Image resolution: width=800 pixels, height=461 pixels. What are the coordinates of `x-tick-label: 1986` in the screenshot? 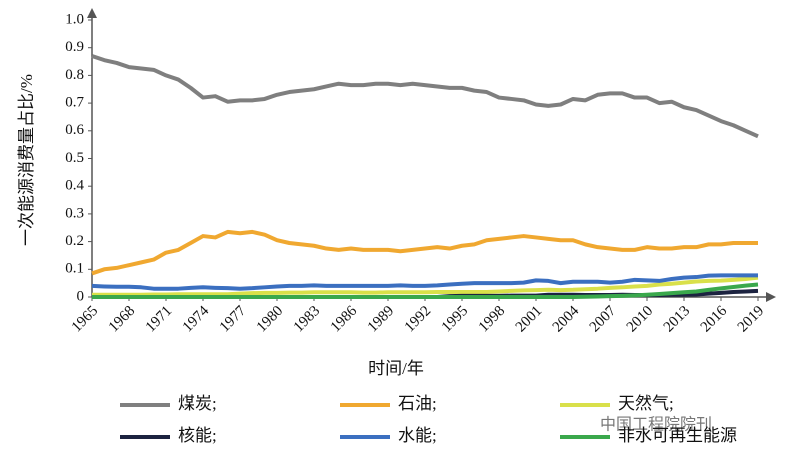 It's located at (344, 319).